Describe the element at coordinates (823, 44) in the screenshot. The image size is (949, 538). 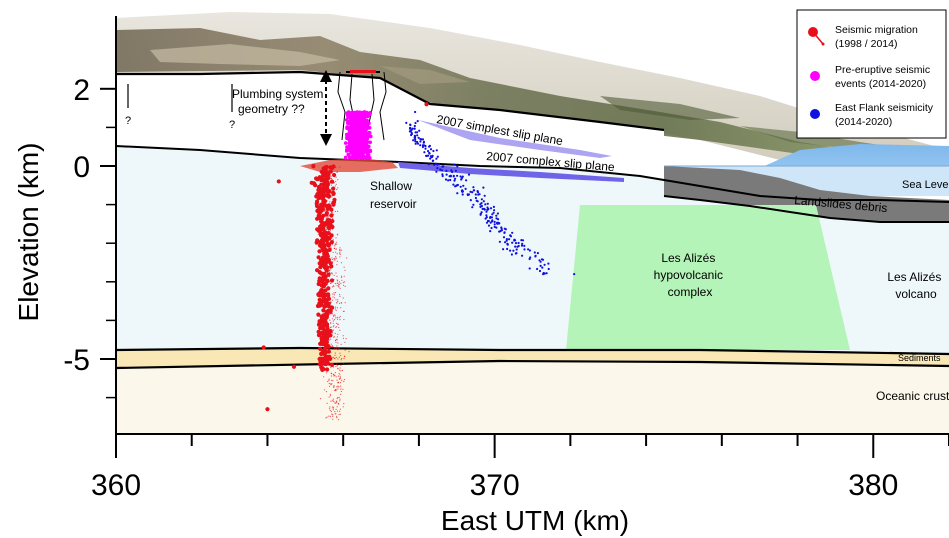
I see `legend-marker-red-small` at that location.